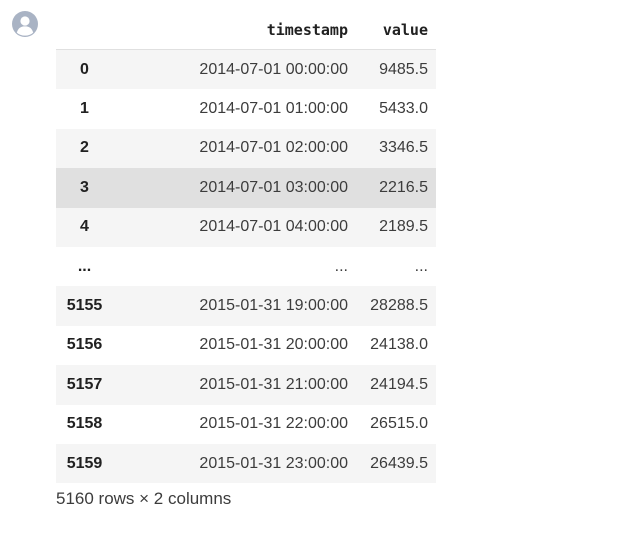  What do you see at coordinates (399, 463) in the screenshot?
I see `value-cell: 26439.5` at bounding box center [399, 463].